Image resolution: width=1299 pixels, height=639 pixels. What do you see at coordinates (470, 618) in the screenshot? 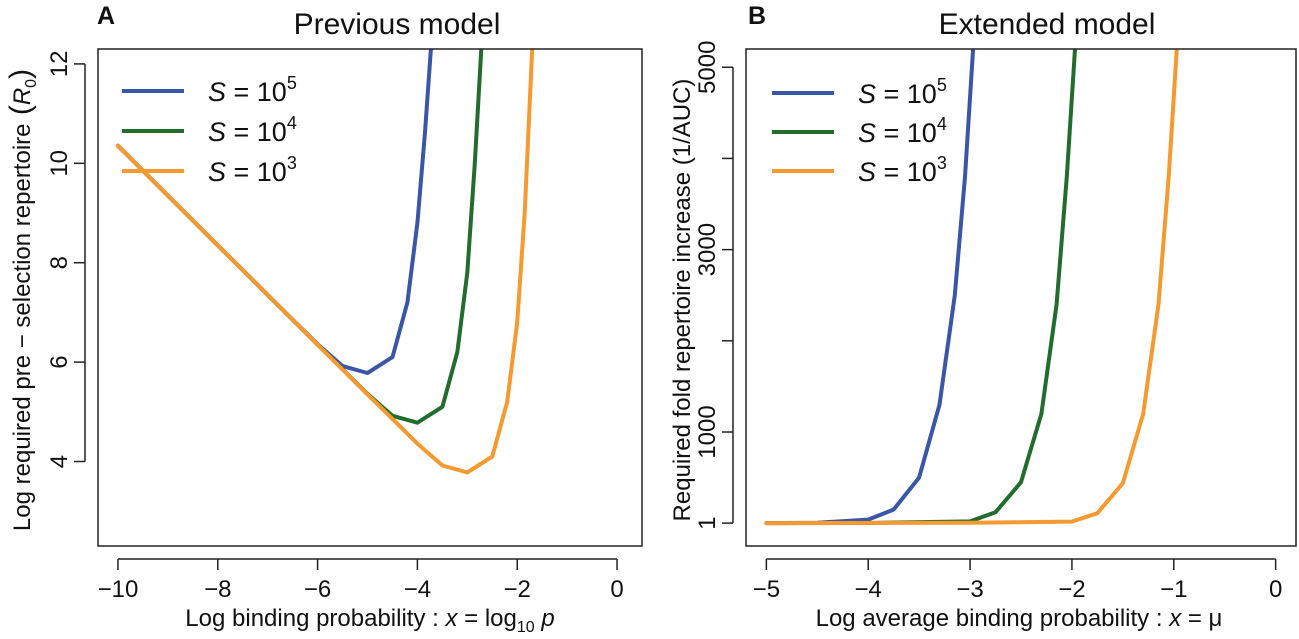
I see `x-label-eq: =` at bounding box center [470, 618].